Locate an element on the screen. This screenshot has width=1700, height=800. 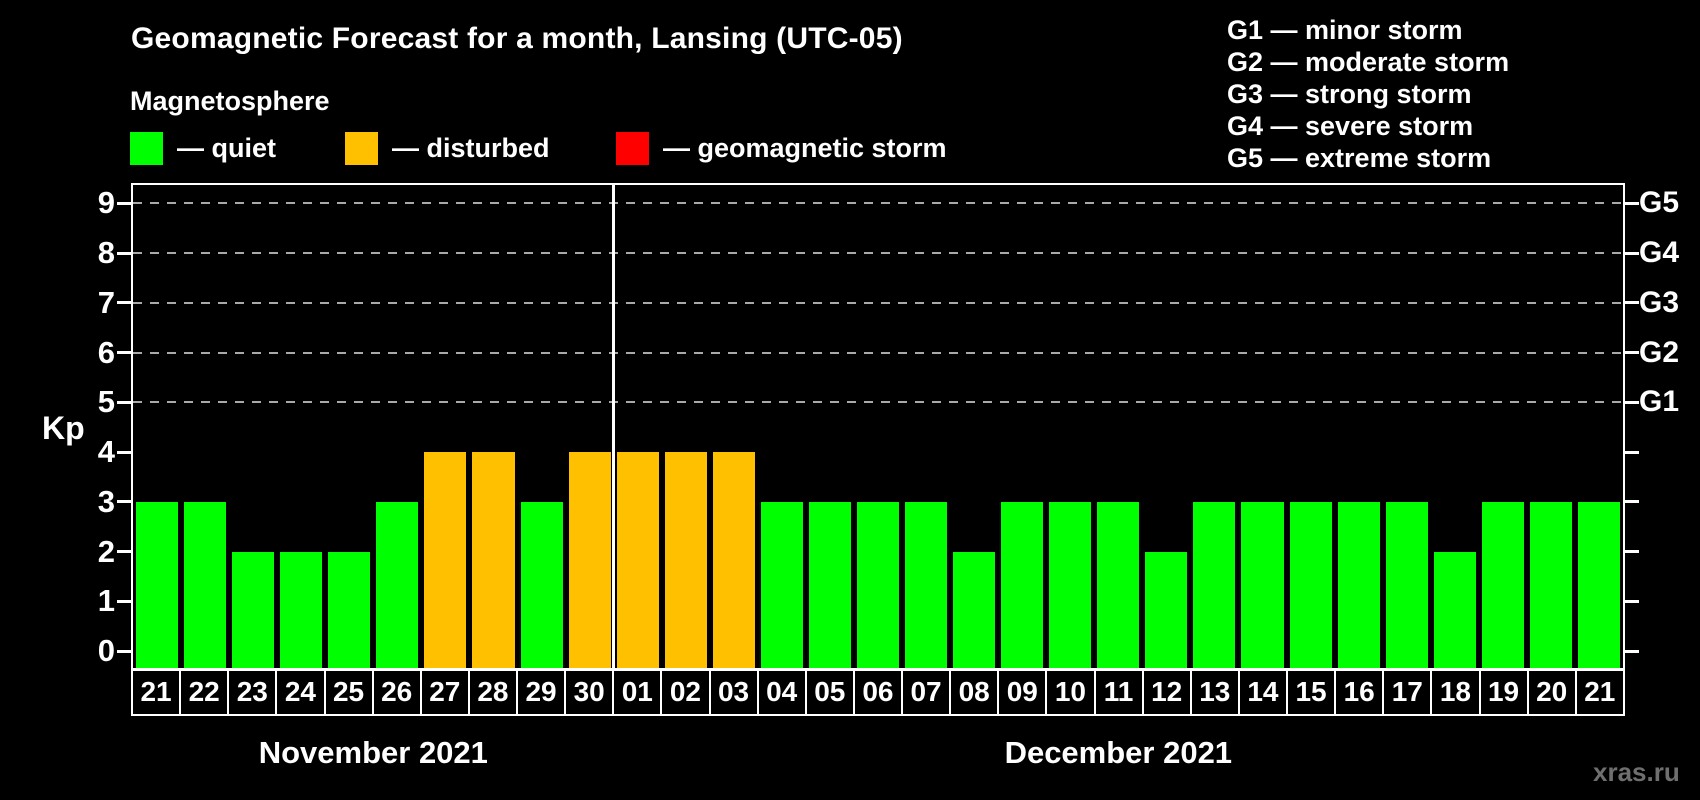
x-axis-label-box: 01 is located at coordinates (636, 692).